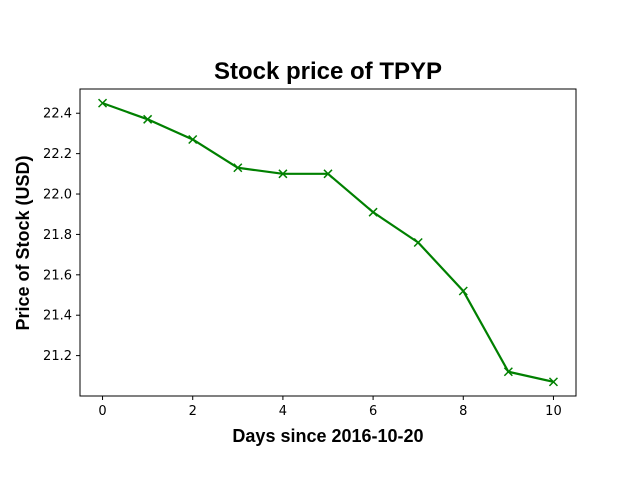 This screenshot has width=640, height=480. Describe the element at coordinates (283, 411) in the screenshot. I see `x-tick-label: 4` at that location.